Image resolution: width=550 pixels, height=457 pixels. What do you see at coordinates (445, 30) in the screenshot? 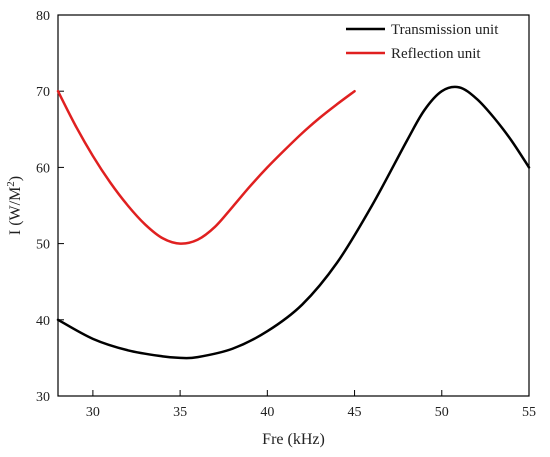
I see `legend-label-1: Transmission unit` at bounding box center [445, 30].